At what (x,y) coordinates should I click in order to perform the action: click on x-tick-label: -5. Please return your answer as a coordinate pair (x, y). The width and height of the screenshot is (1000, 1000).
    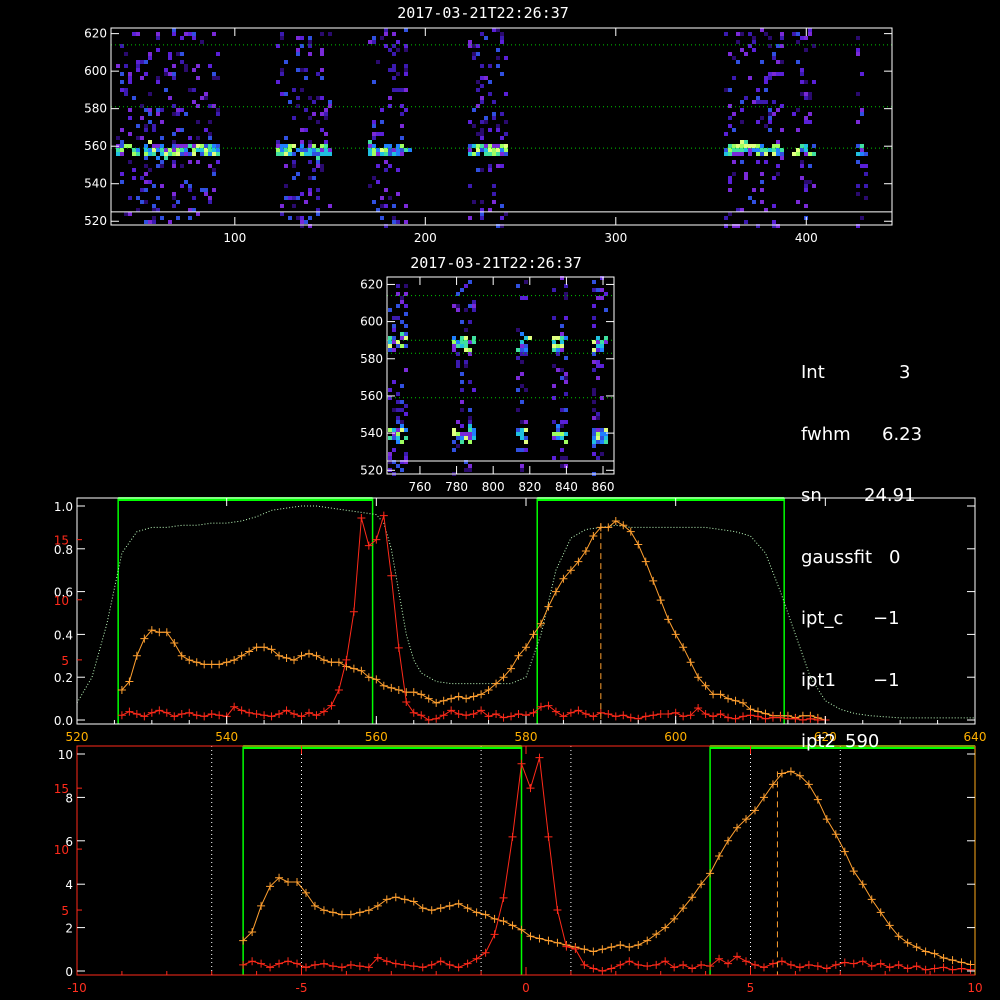
    Looking at the image, I should click on (302, 988).